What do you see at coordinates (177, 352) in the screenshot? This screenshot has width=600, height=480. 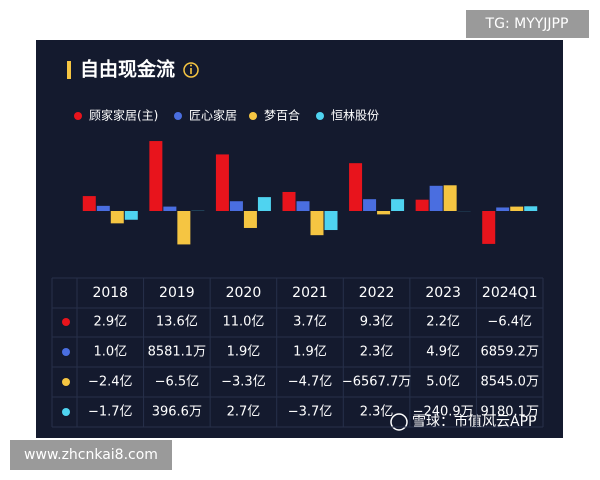 I see `cell: 8581.1万` at bounding box center [177, 352].